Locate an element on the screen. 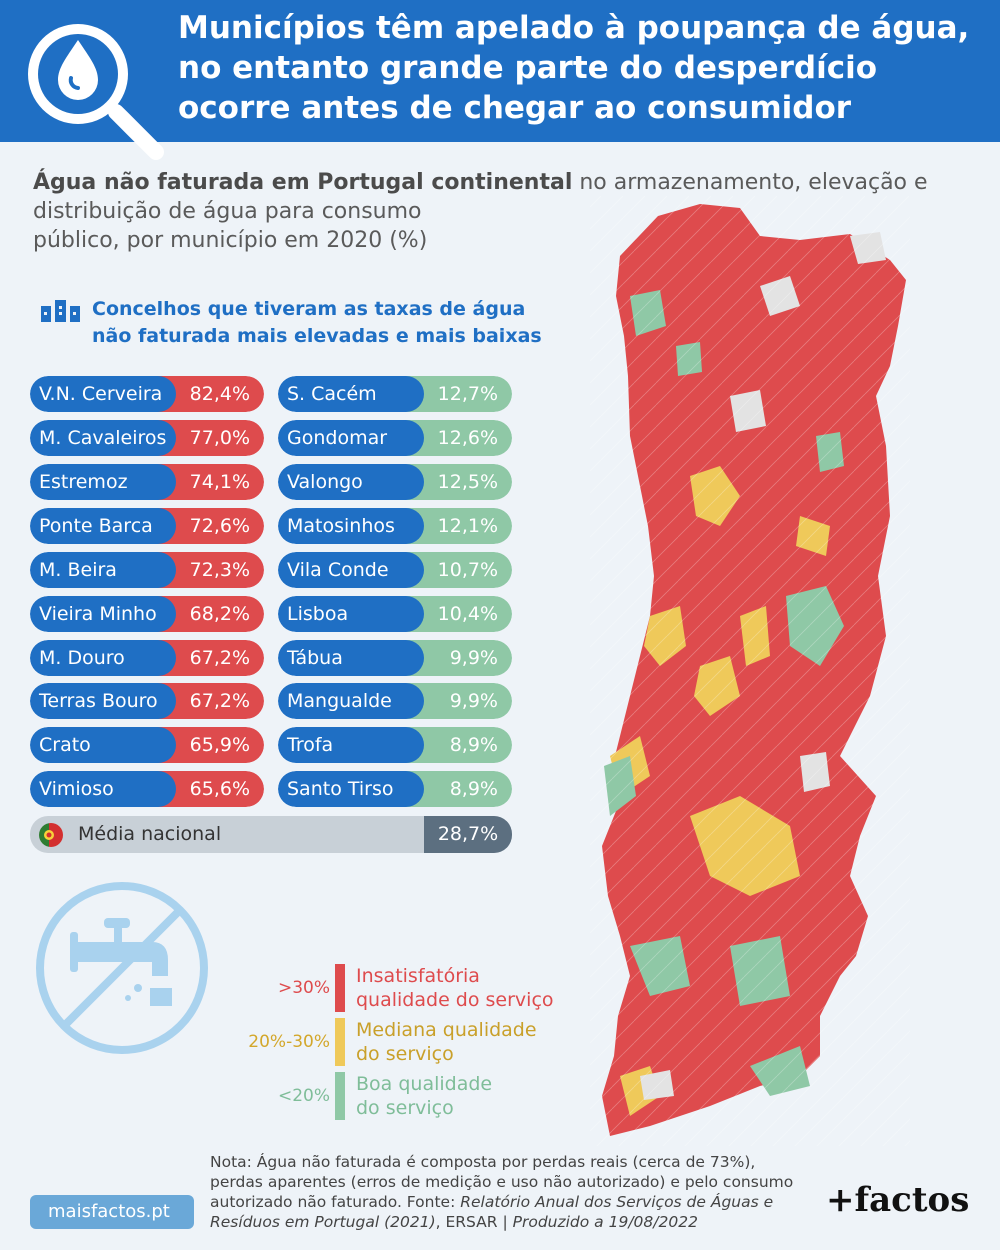 Image resolution: width=1000 pixels, height=1250 pixels. site-link: maisfactos.pt is located at coordinates (112, 1212).